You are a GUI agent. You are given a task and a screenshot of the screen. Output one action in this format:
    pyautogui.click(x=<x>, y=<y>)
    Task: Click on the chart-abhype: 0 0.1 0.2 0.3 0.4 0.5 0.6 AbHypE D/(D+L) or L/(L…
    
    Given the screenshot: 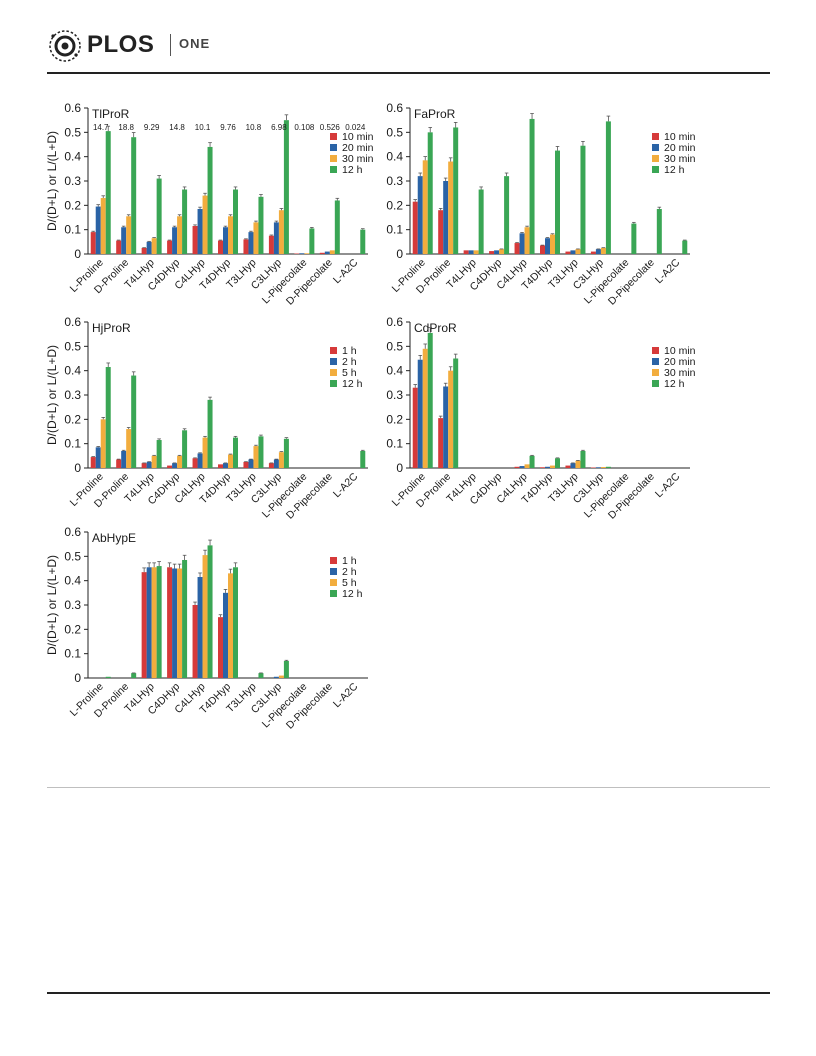 What is the action you would take?
    pyautogui.click(x=206, y=628)
    